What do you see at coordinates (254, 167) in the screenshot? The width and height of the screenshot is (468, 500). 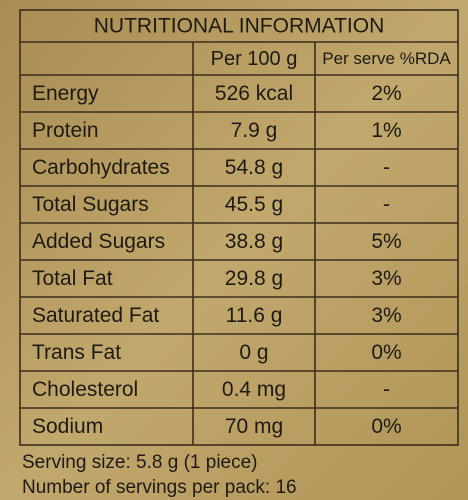 I see `per-100g-value: 54.8 g` at bounding box center [254, 167].